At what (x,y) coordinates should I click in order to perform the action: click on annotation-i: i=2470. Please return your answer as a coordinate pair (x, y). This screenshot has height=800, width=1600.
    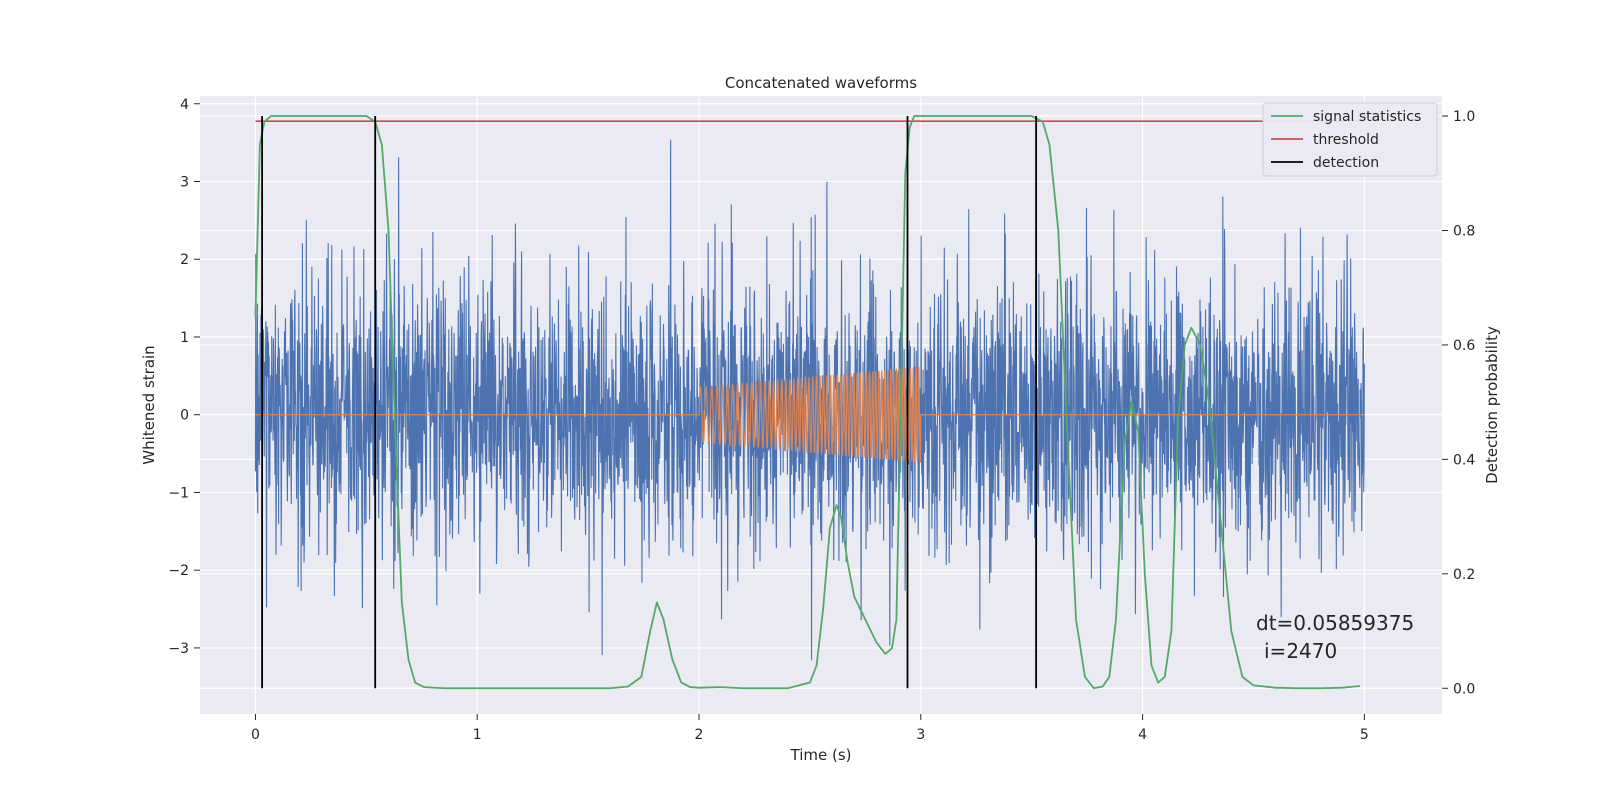
    Looking at the image, I should click on (1300, 651).